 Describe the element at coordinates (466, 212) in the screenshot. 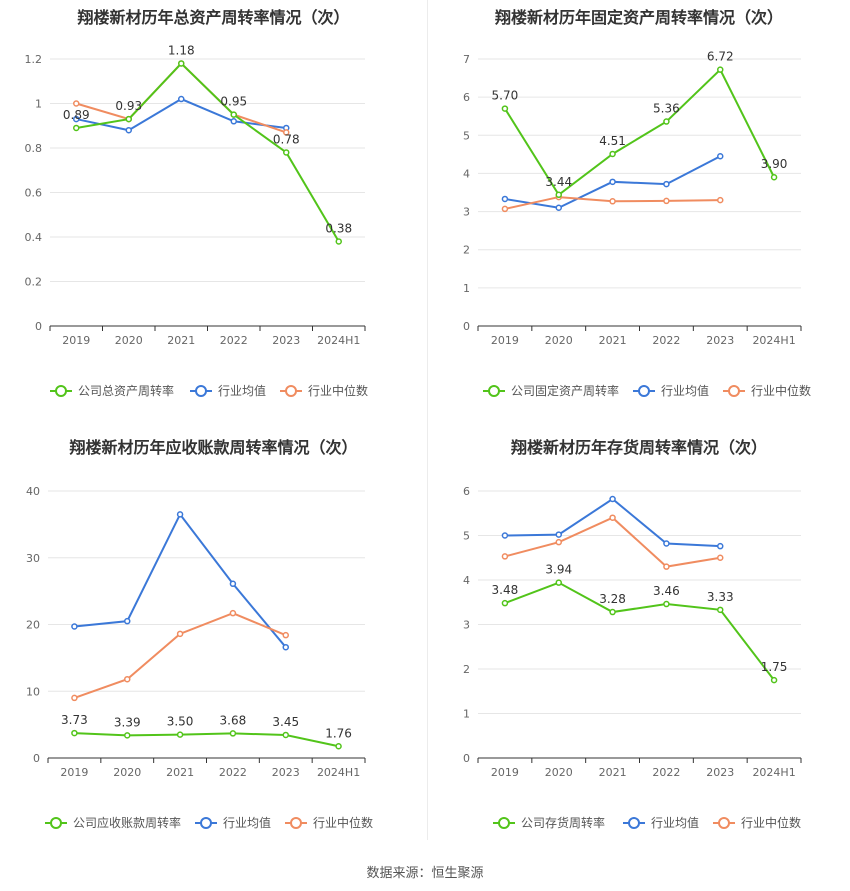

I see `y-tick-label: 3` at that location.